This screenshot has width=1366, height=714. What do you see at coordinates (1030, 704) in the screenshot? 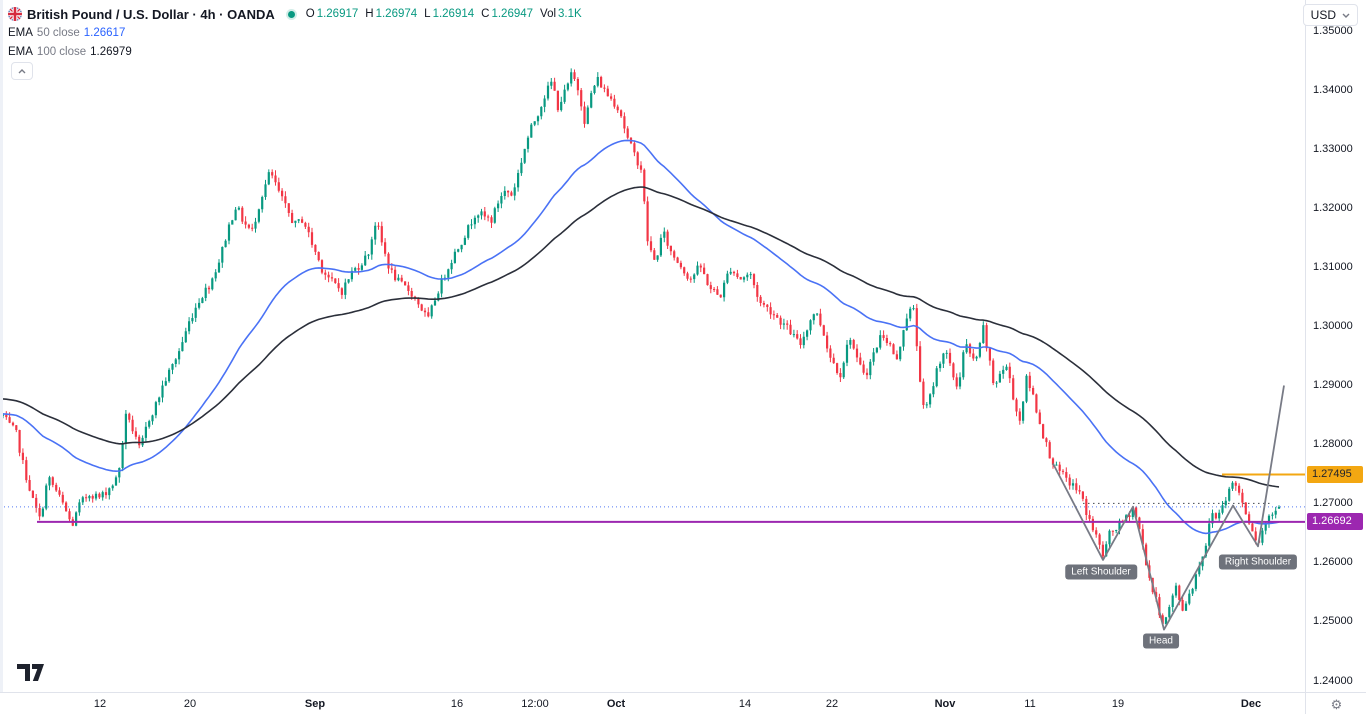
I see `time-tick: 11` at bounding box center [1030, 704].